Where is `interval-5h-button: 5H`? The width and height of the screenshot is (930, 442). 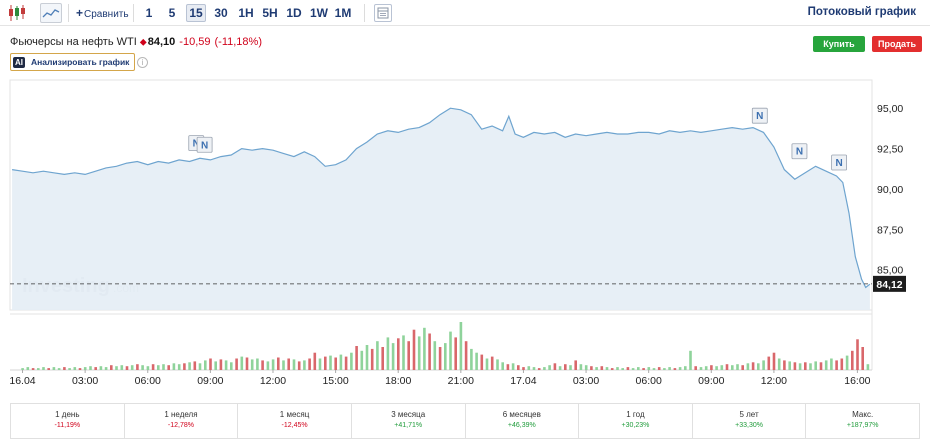
interval-5h-button: 5H is located at coordinates (270, 13).